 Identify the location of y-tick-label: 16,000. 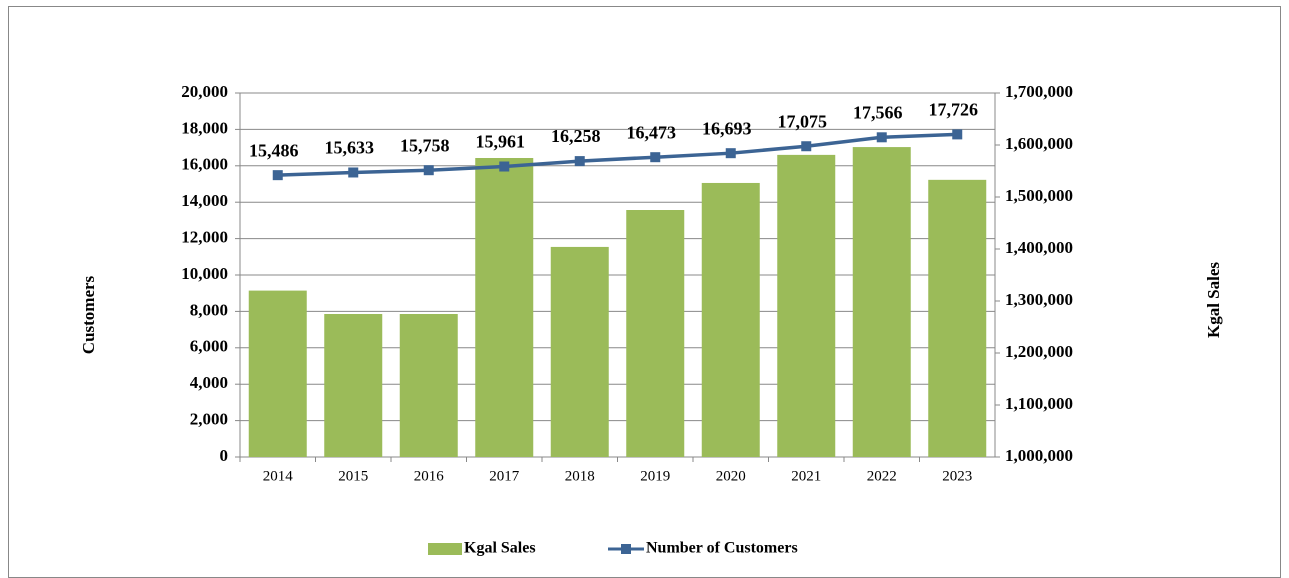
(204, 164).